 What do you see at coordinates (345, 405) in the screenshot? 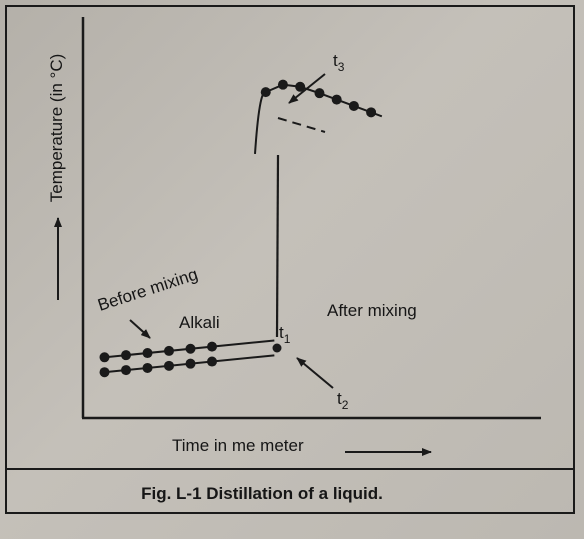
I see `t2-subscript: 2` at bounding box center [345, 405].